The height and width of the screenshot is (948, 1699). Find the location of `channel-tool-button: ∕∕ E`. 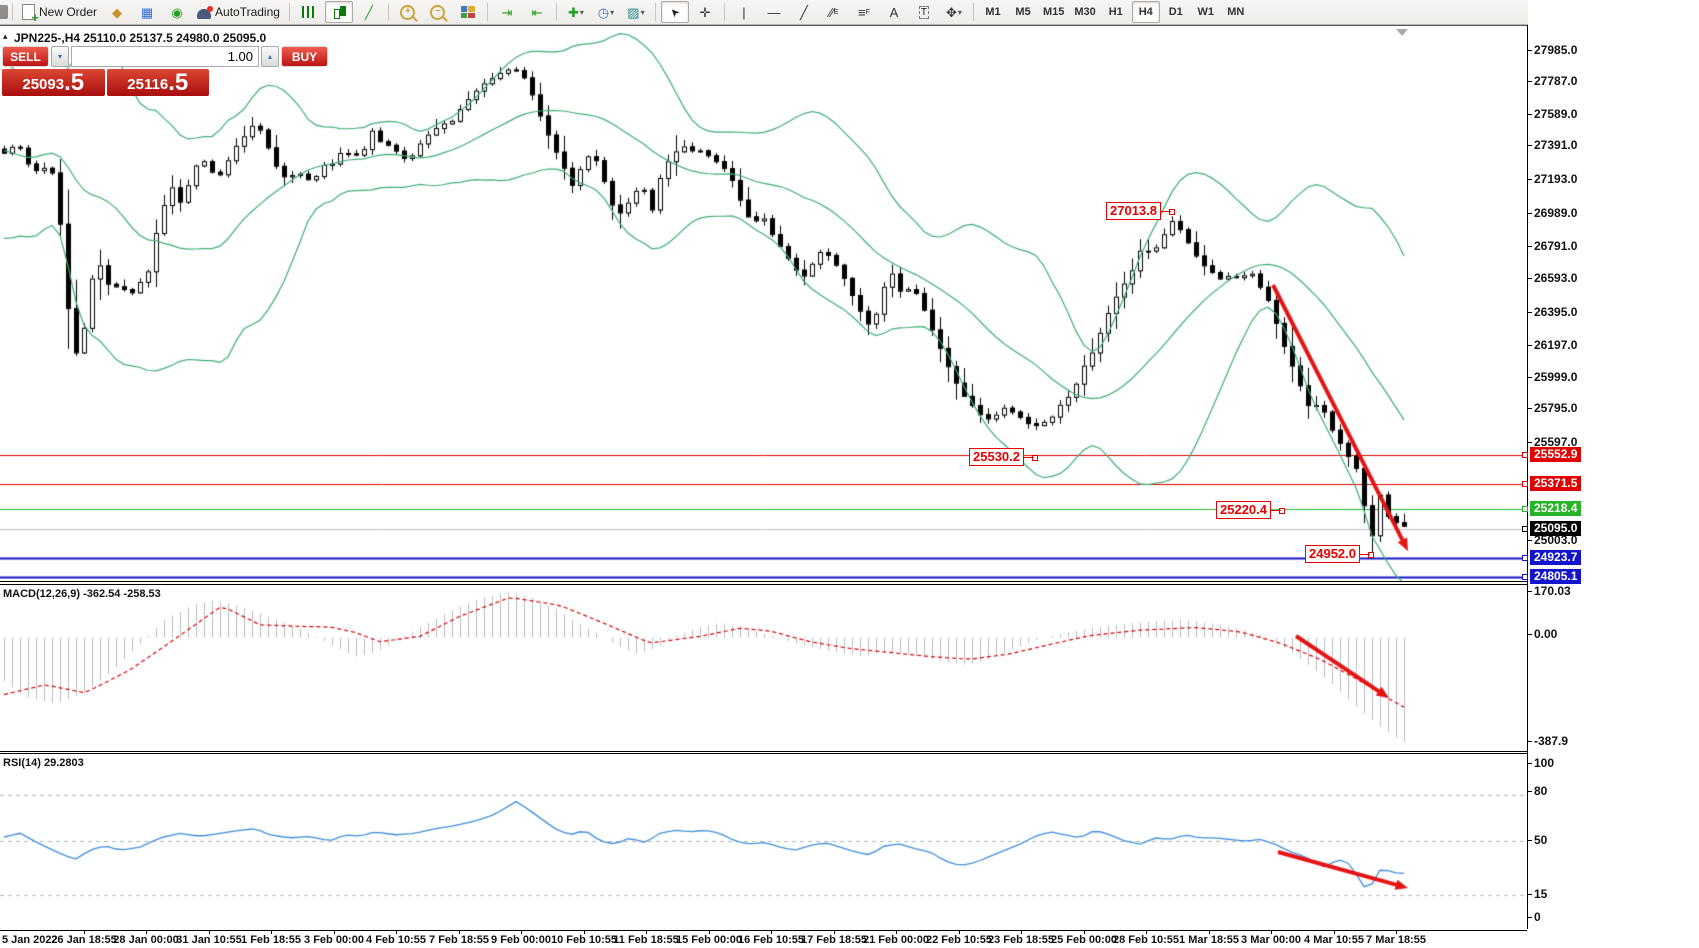

channel-tool-button: ∕∕ E is located at coordinates (834, 12).